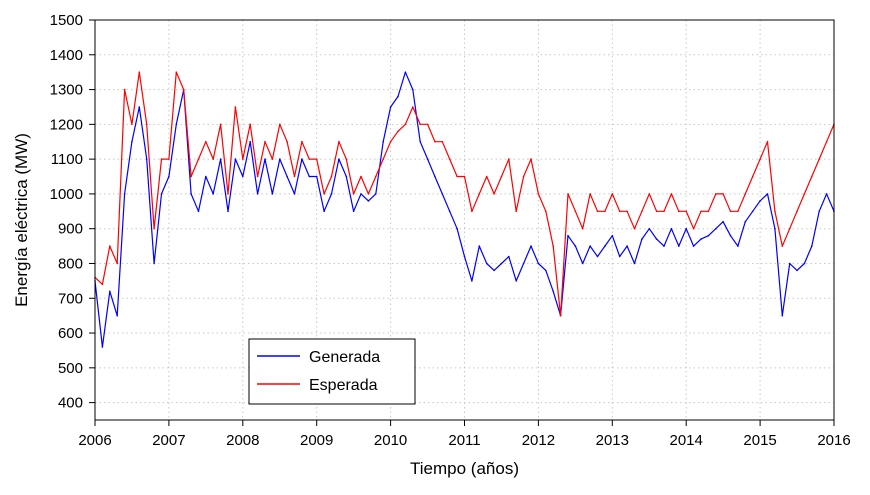  What do you see at coordinates (833, 440) in the screenshot?
I see `x-tick-label: 2016` at bounding box center [833, 440].